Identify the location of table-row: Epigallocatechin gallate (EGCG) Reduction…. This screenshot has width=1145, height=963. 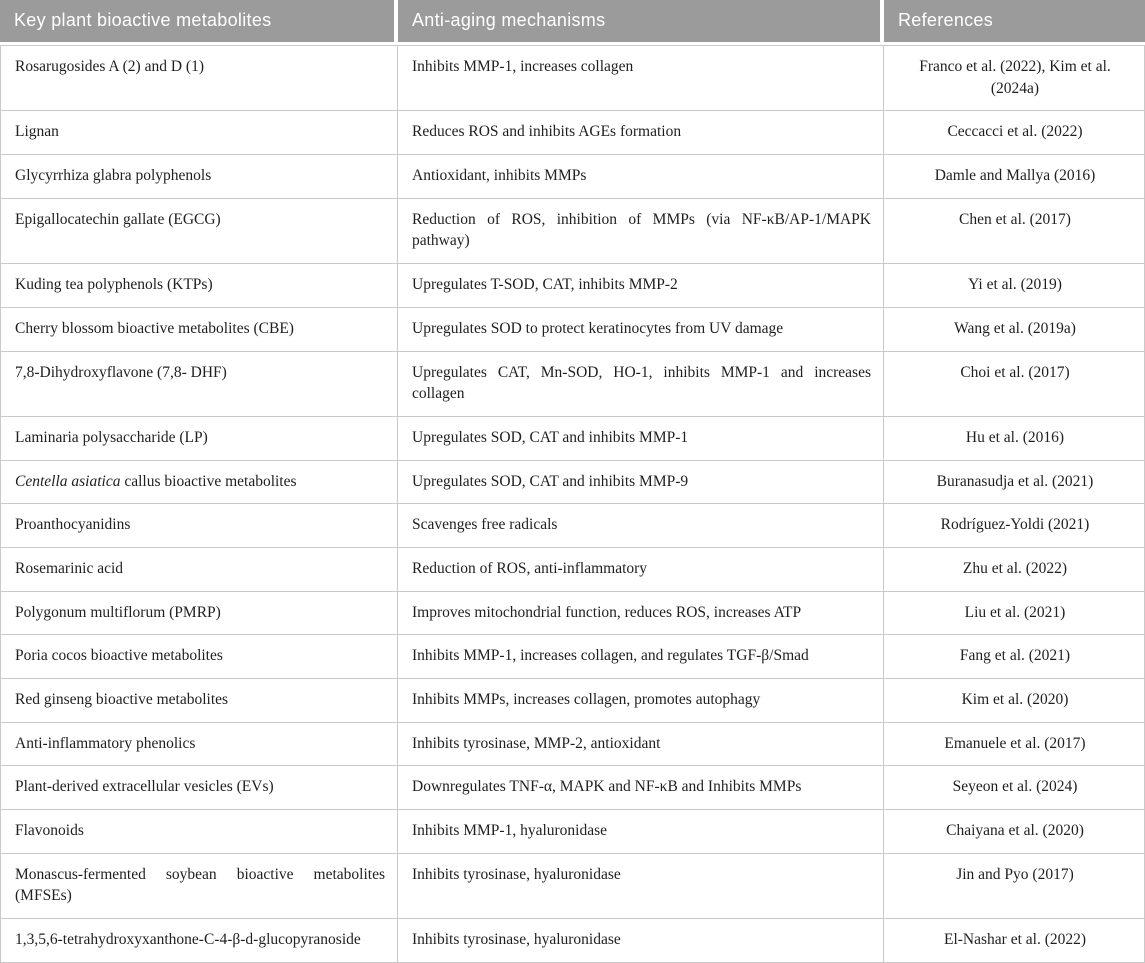
(572, 231).